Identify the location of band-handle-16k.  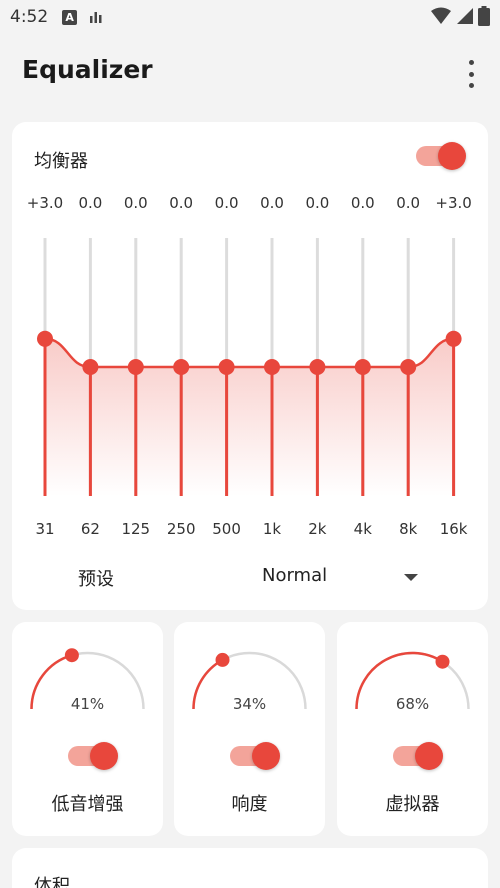
(453, 338).